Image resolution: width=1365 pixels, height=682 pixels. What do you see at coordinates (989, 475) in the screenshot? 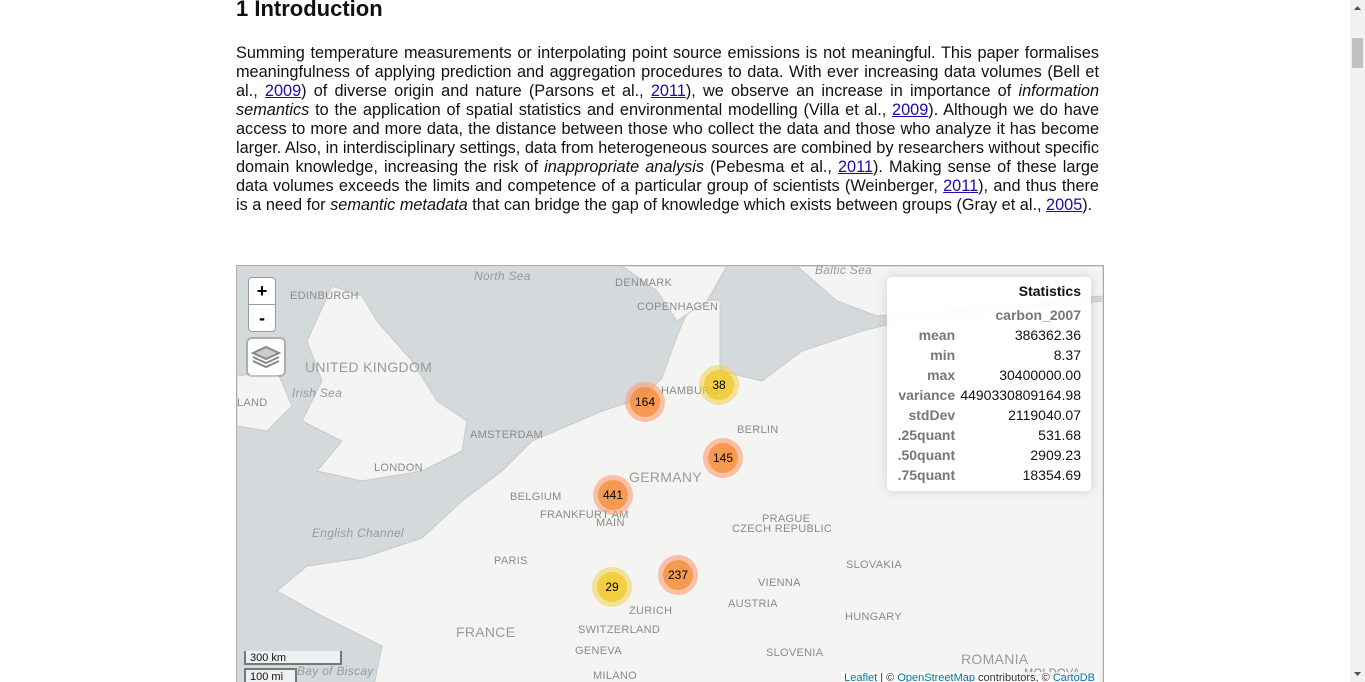
I see `statistics-row: .75quant 18354.69` at bounding box center [989, 475].